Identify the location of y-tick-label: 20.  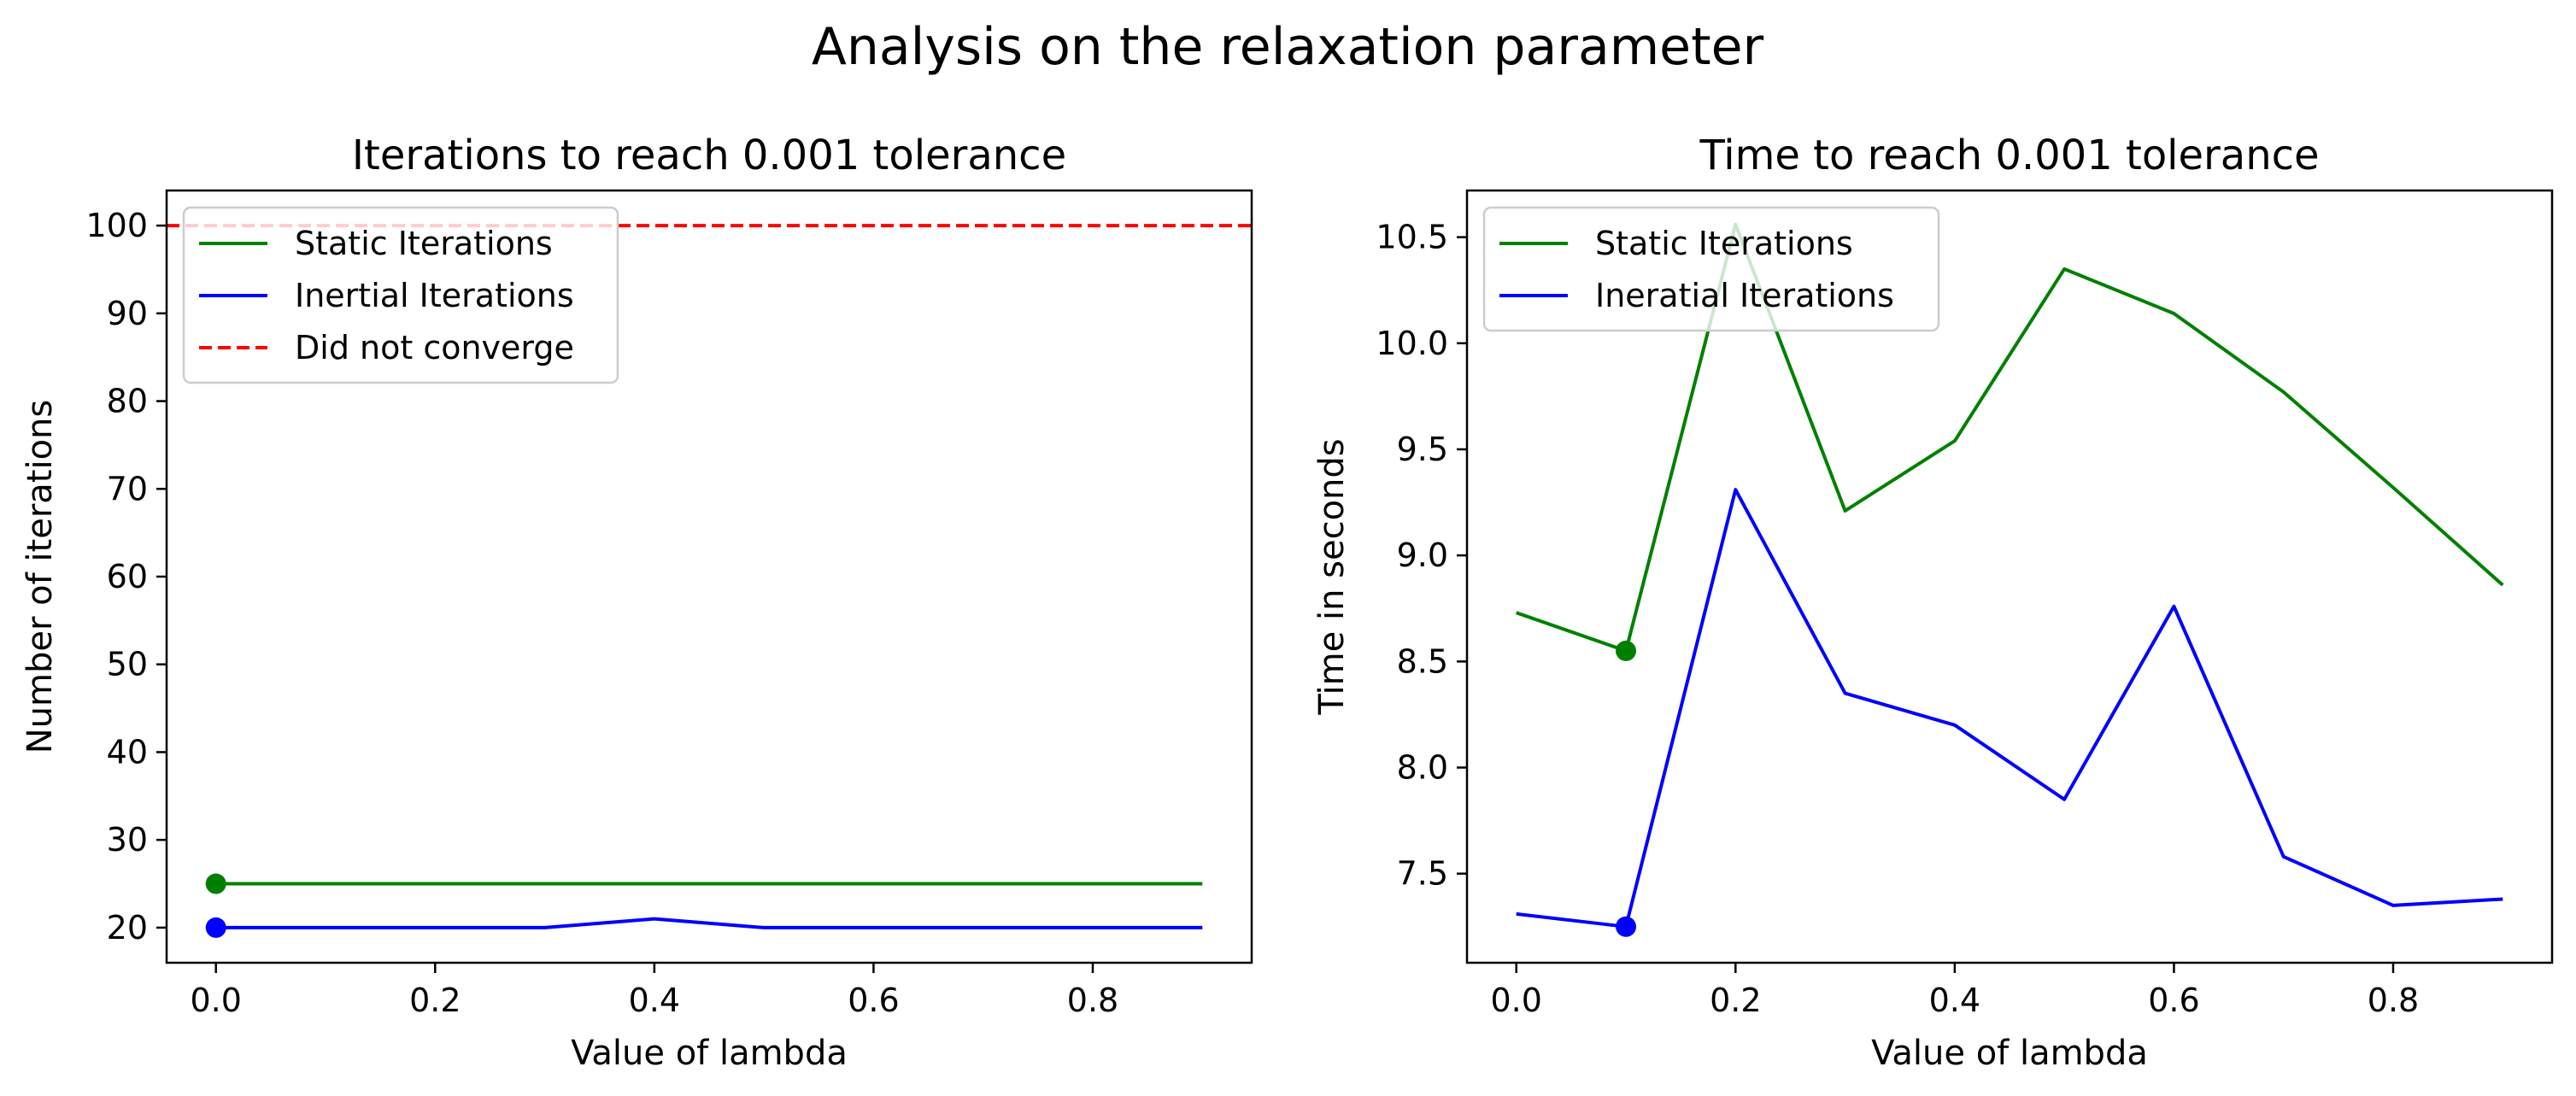
(127, 928).